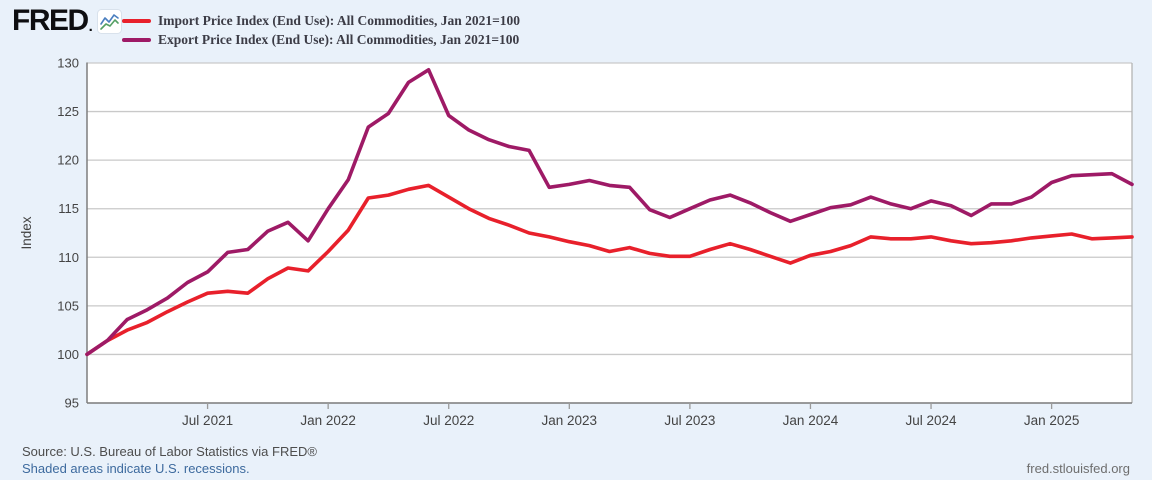  Describe the element at coordinates (68, 160) in the screenshot. I see `y-axis-tick-label: 120` at that location.